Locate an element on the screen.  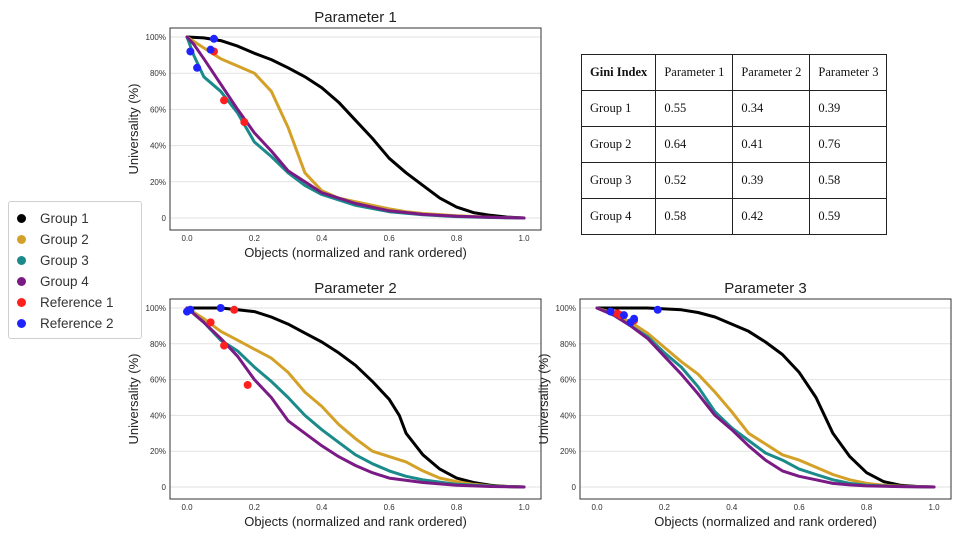
table-row: Group 3 0.52 0.39 0.58 is located at coordinates (734, 180).